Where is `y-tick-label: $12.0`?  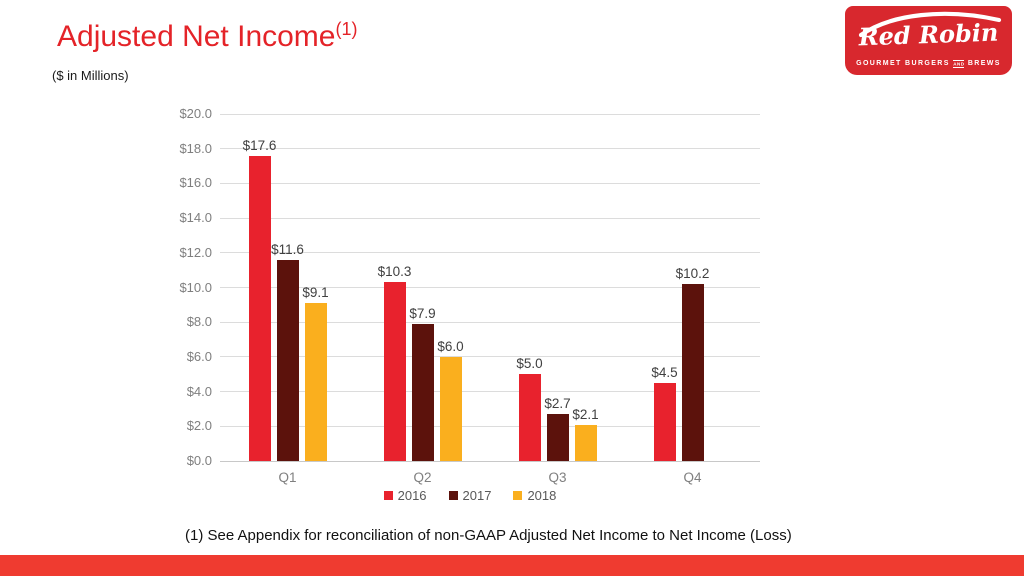
y-tick-label: $12.0 is located at coordinates (195, 252).